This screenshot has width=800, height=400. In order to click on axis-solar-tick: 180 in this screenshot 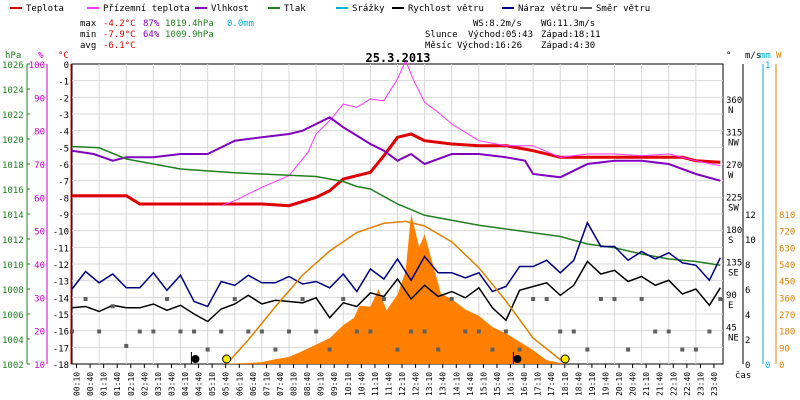, I will do `click(787, 333)`.